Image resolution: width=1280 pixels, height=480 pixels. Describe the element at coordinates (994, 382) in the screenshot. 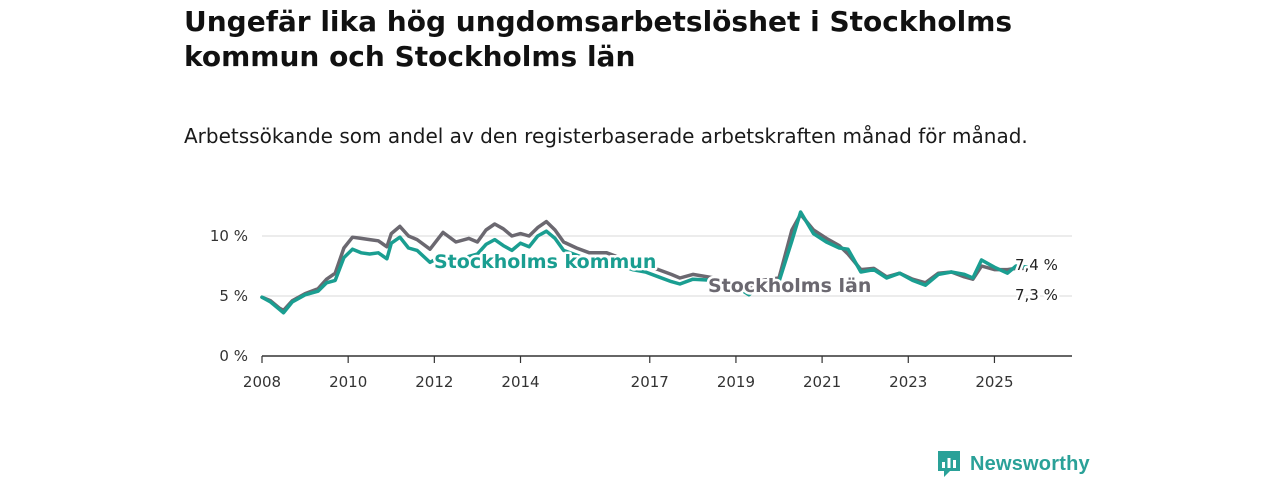

I see `x-tick-label: 2025` at that location.